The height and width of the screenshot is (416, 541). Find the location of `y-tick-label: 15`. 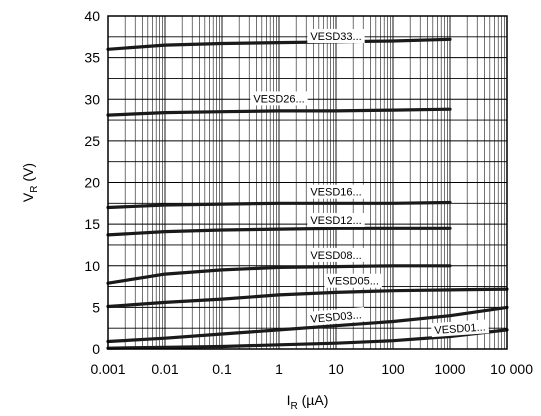

y-tick-label: 15 is located at coordinates (92, 224).